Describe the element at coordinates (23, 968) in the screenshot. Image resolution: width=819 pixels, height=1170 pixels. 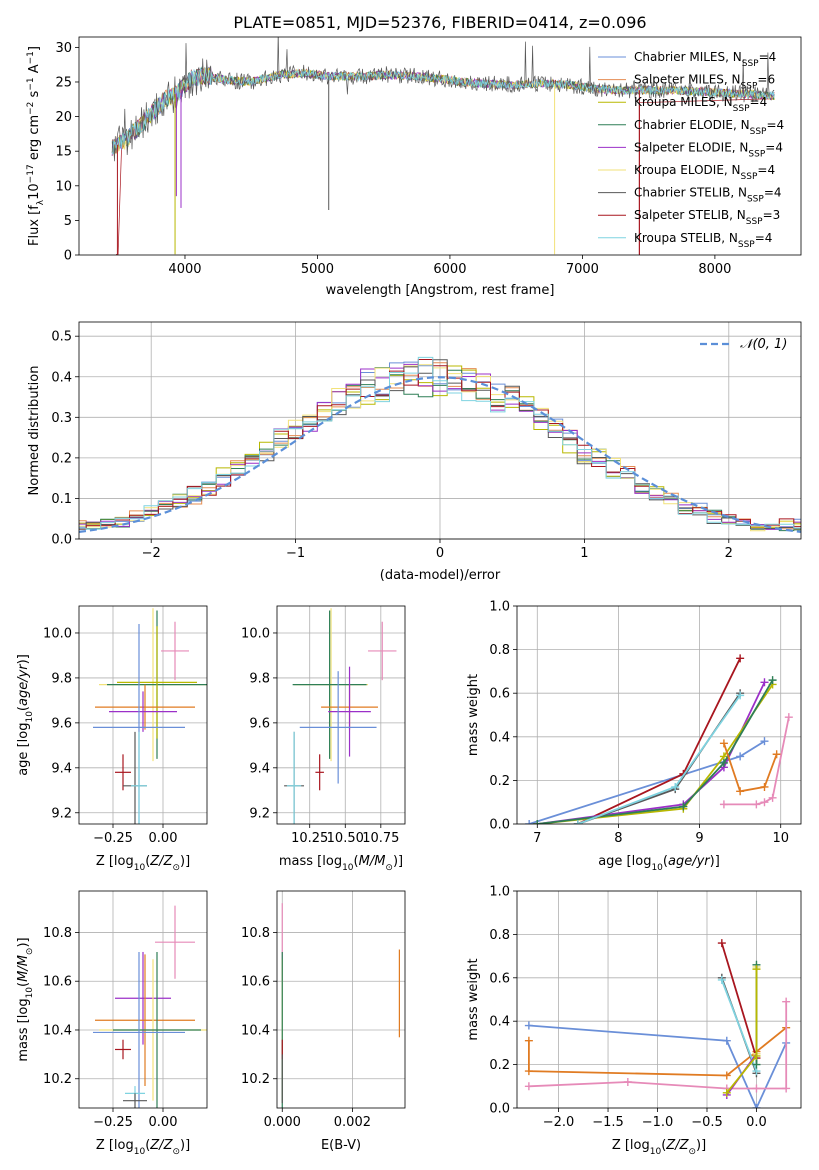
I see `mass-vs-Z-ylabel-part: M/M` at that location.